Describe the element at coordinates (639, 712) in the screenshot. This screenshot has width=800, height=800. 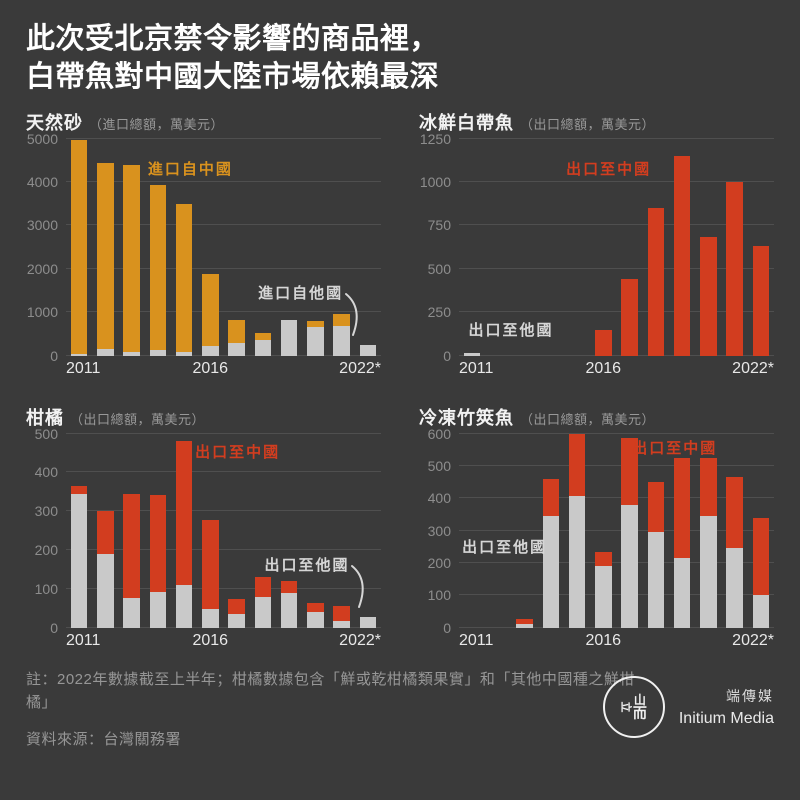
I see `logo-glyph: 而` at that location.